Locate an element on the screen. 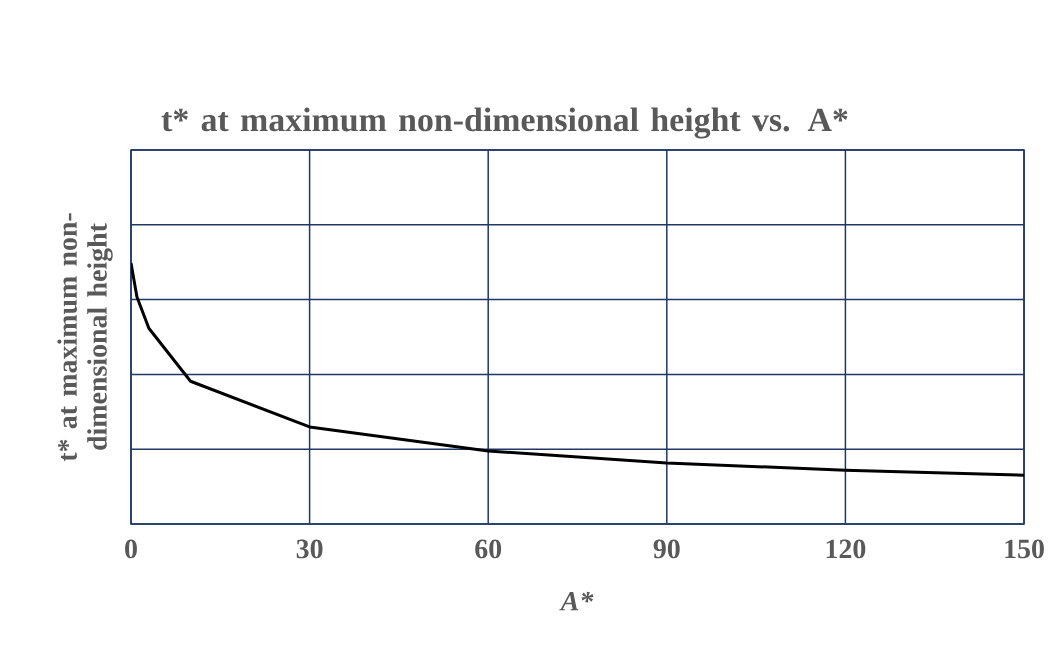  x-tick-label: 60 is located at coordinates (488, 549).